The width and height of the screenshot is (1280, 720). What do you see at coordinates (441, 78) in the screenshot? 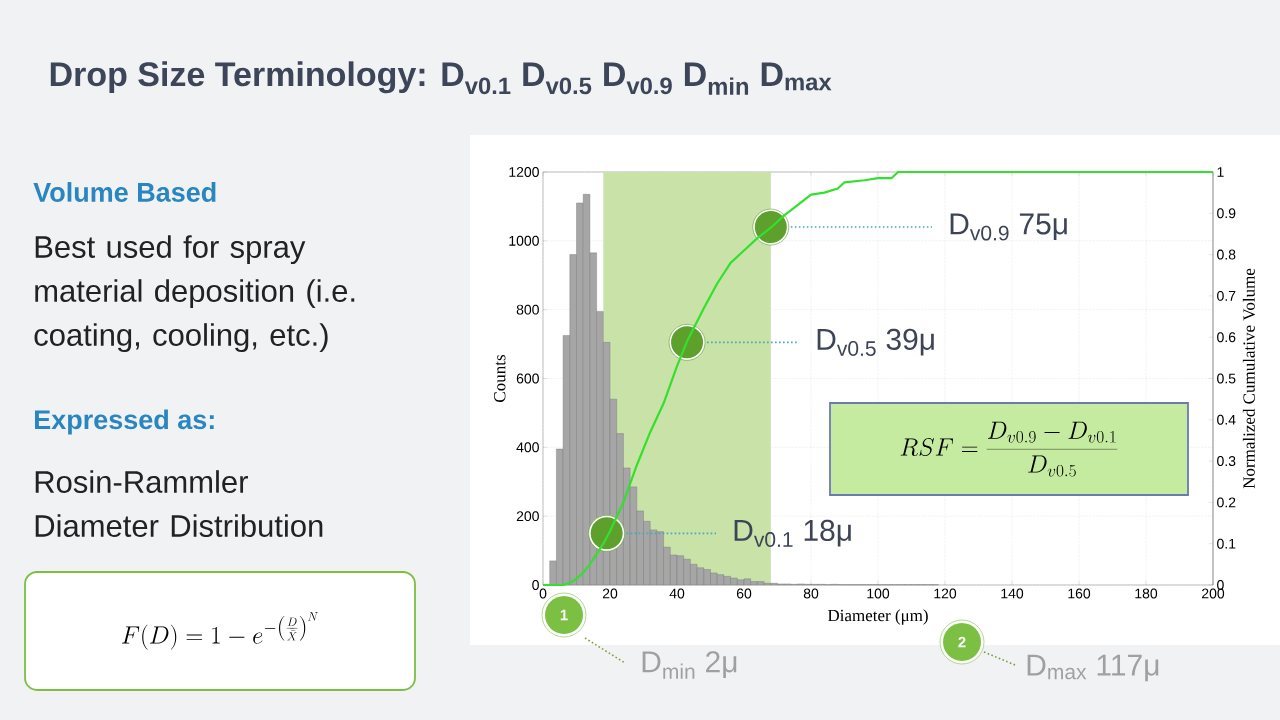
I see `chart-title: Drop Size Terminology: D$_{v0.1}$ D$_{v0.5}$ D$_{v0.9}$ D$_{min}$ D$_{max}$` at bounding box center [441, 78].